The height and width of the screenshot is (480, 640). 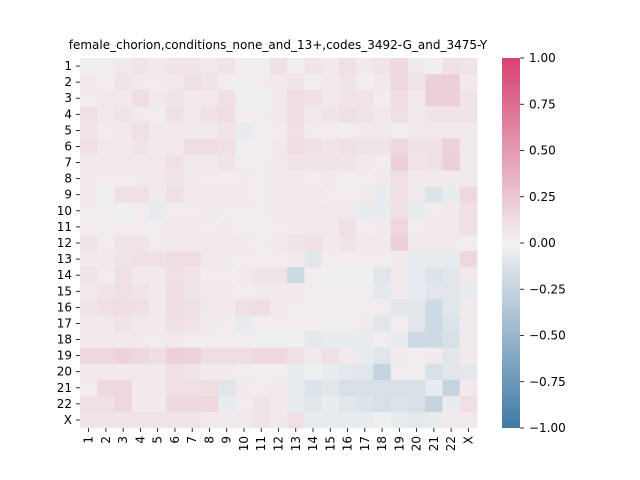 What do you see at coordinates (399, 443) in the screenshot?
I see `x-tick-label: 19` at bounding box center [399, 443].